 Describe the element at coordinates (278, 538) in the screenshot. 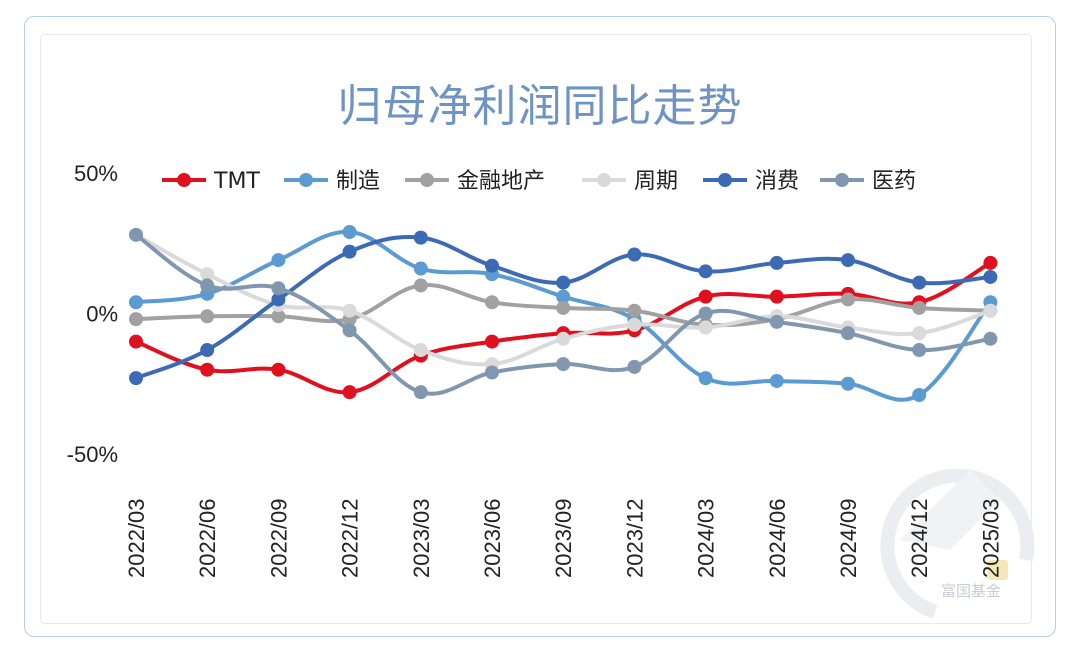

I see `x-tick-label: 2022/09` at that location.